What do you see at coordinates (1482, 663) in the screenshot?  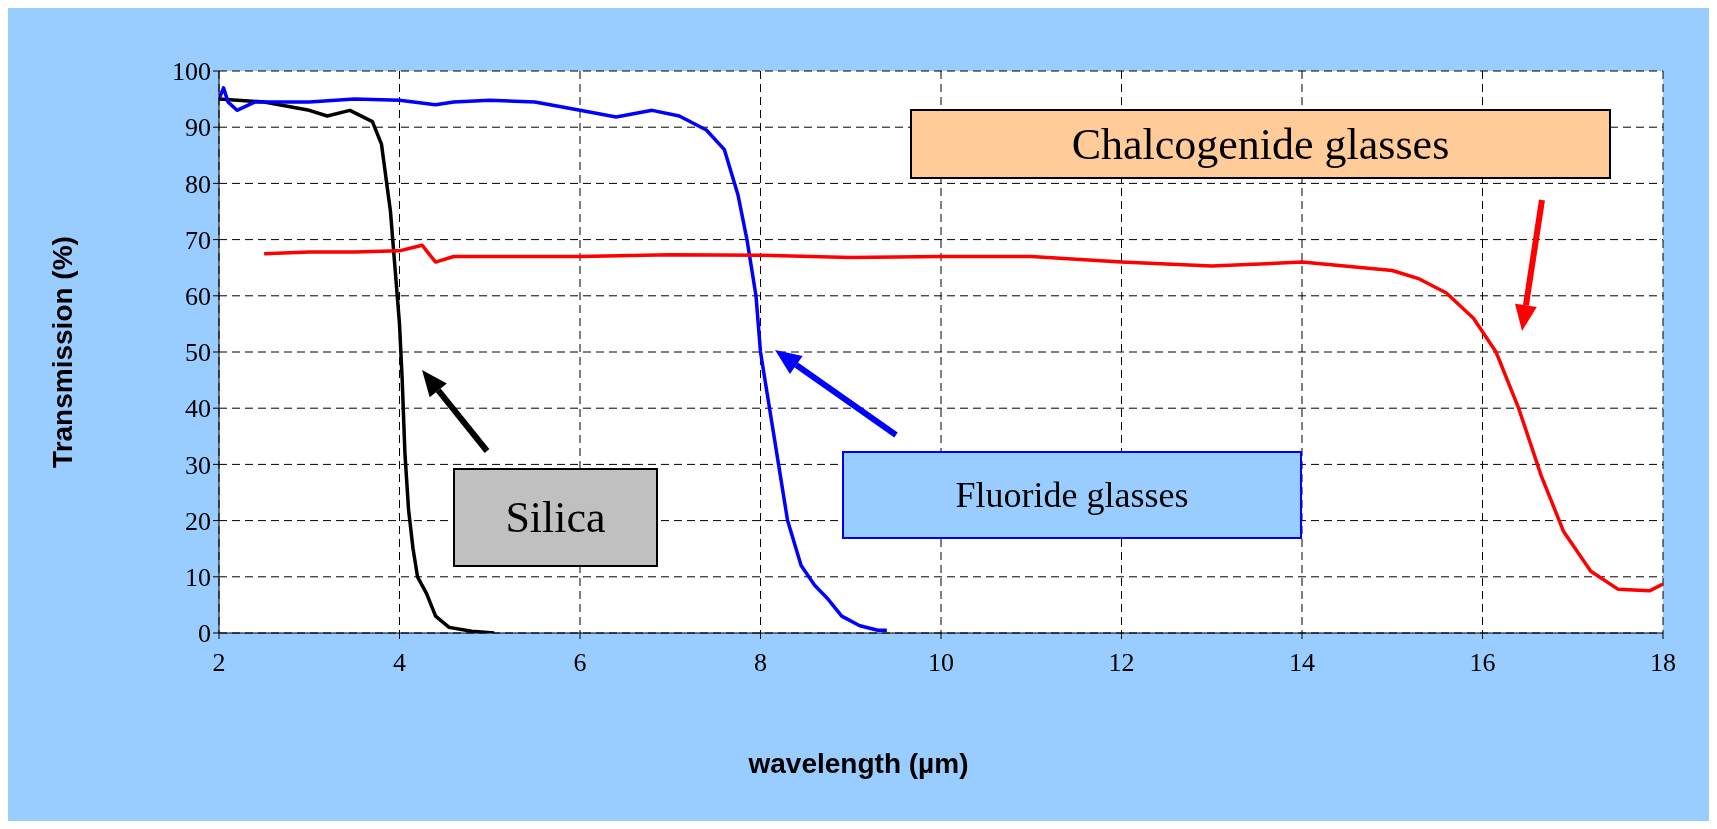 I see `x-tick-label: 16` at bounding box center [1482, 663].